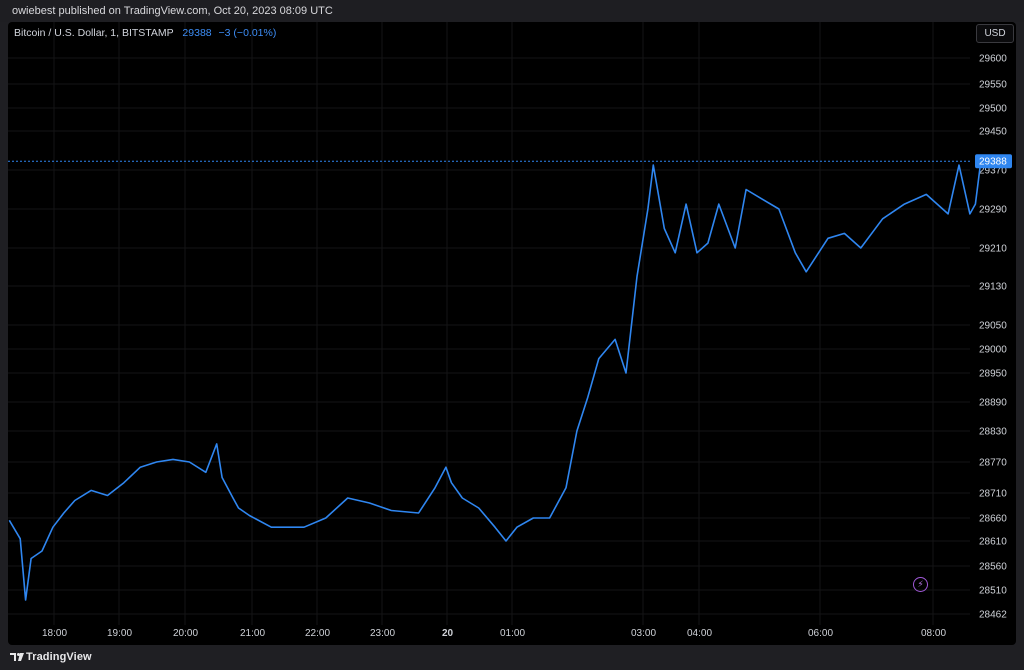 The width and height of the screenshot is (1024, 670). What do you see at coordinates (993, 567) in the screenshot?
I see `y-tick-label: 28560` at bounding box center [993, 567].